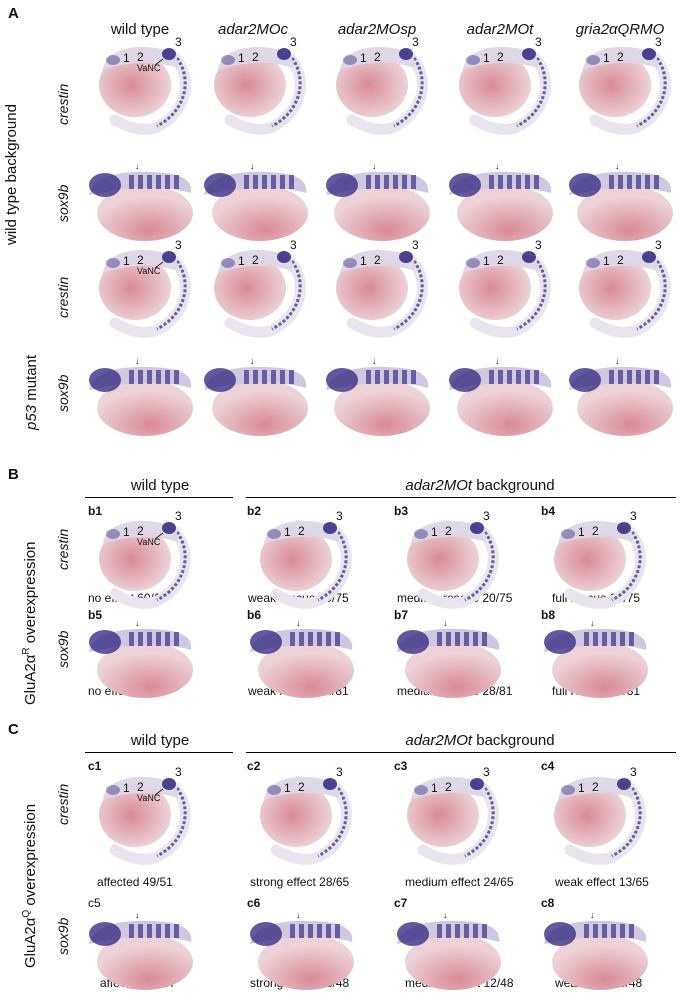 The height and width of the screenshot is (1004, 683). What do you see at coordinates (254, 615) in the screenshot?
I see `subpanel-b6: b6` at bounding box center [254, 615].